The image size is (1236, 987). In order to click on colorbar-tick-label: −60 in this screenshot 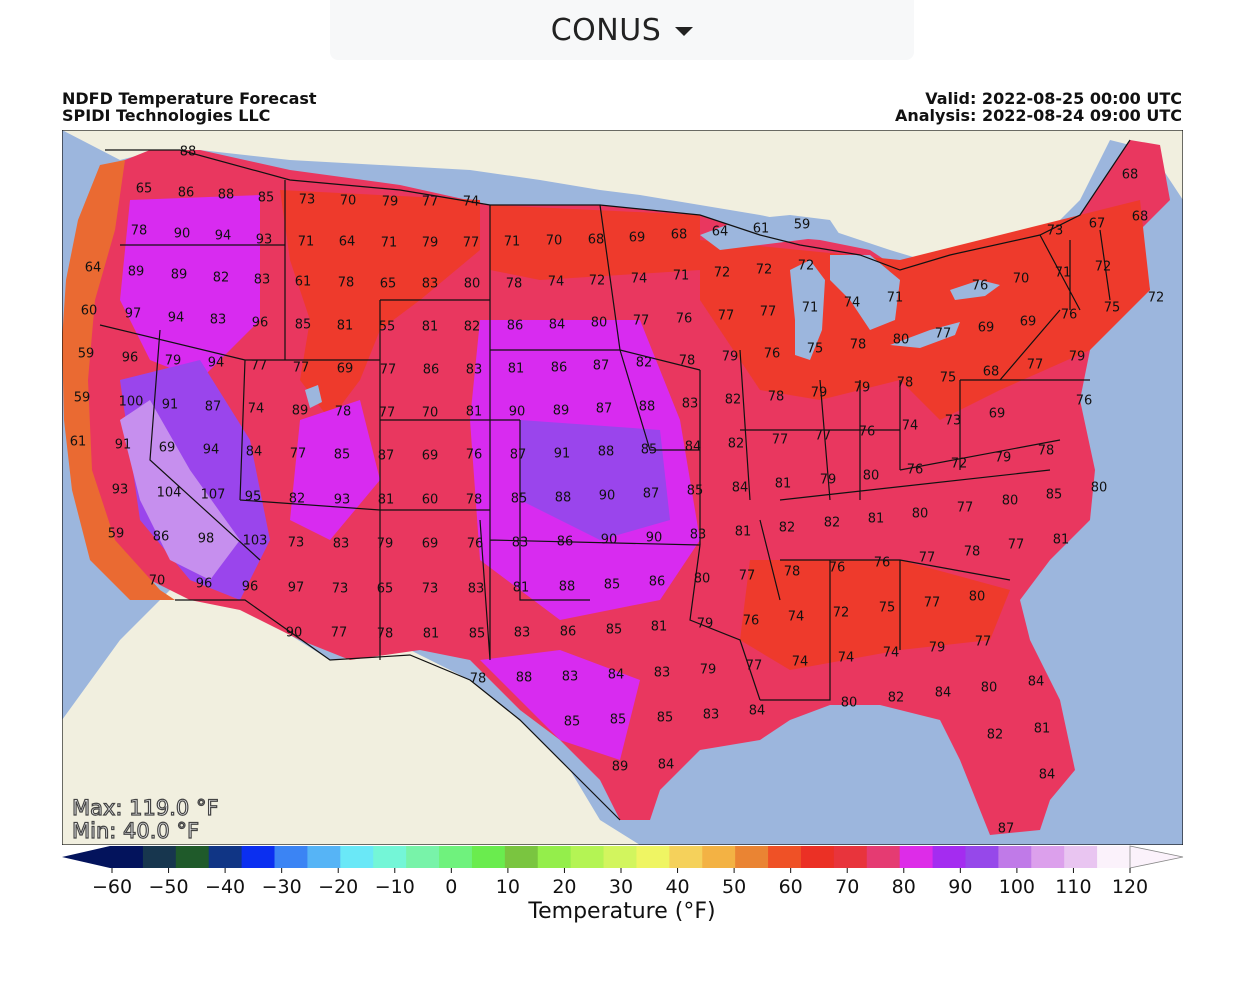, I will do `click(112, 887)`.